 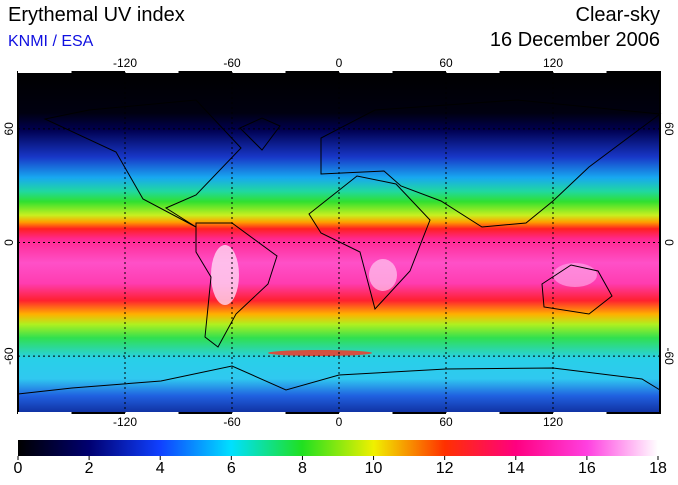 What do you see at coordinates (225, 275) in the screenshot?
I see `uv-peak-south-america` at bounding box center [225, 275].